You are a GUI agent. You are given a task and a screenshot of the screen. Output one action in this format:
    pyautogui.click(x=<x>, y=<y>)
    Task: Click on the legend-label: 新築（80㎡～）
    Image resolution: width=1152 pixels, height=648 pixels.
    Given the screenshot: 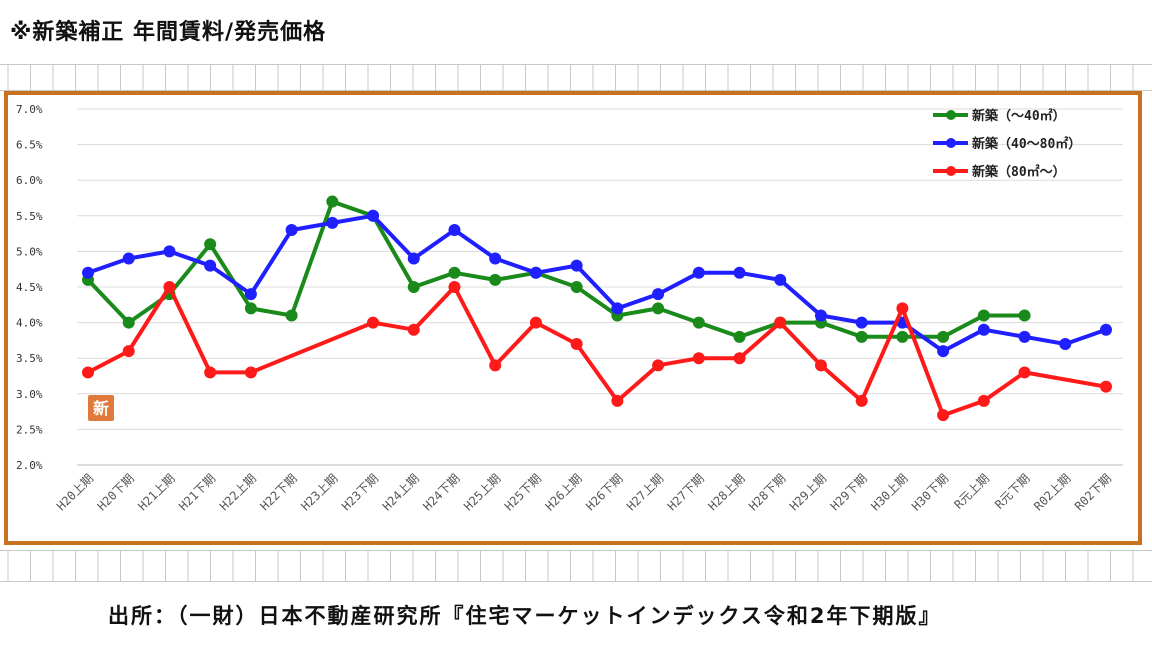 What is the action you would take?
    pyautogui.click(x=1019, y=172)
    